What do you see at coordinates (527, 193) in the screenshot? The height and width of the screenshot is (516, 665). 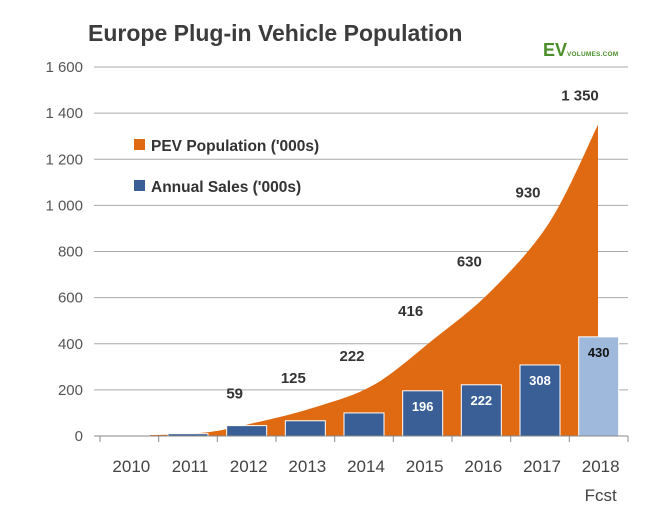 I see `population-label: 930` at bounding box center [527, 193].